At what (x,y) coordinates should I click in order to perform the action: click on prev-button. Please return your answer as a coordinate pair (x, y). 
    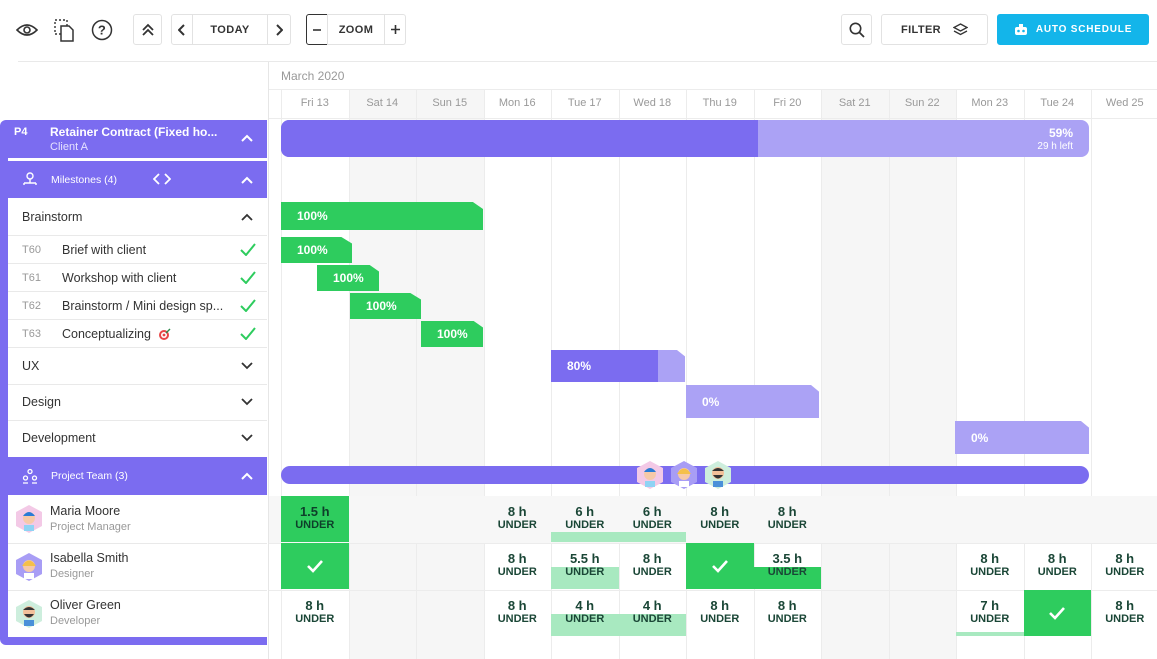
    Looking at the image, I should click on (182, 29).